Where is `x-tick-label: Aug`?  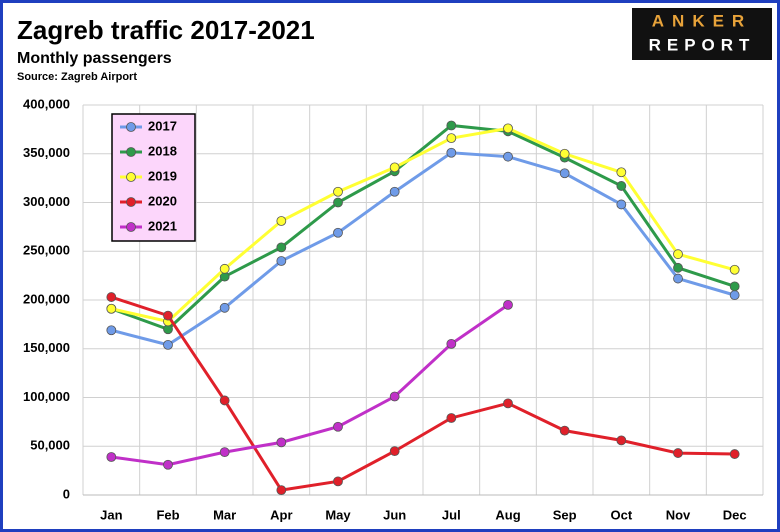
x-tick-label: Aug is located at coordinates (507, 514).